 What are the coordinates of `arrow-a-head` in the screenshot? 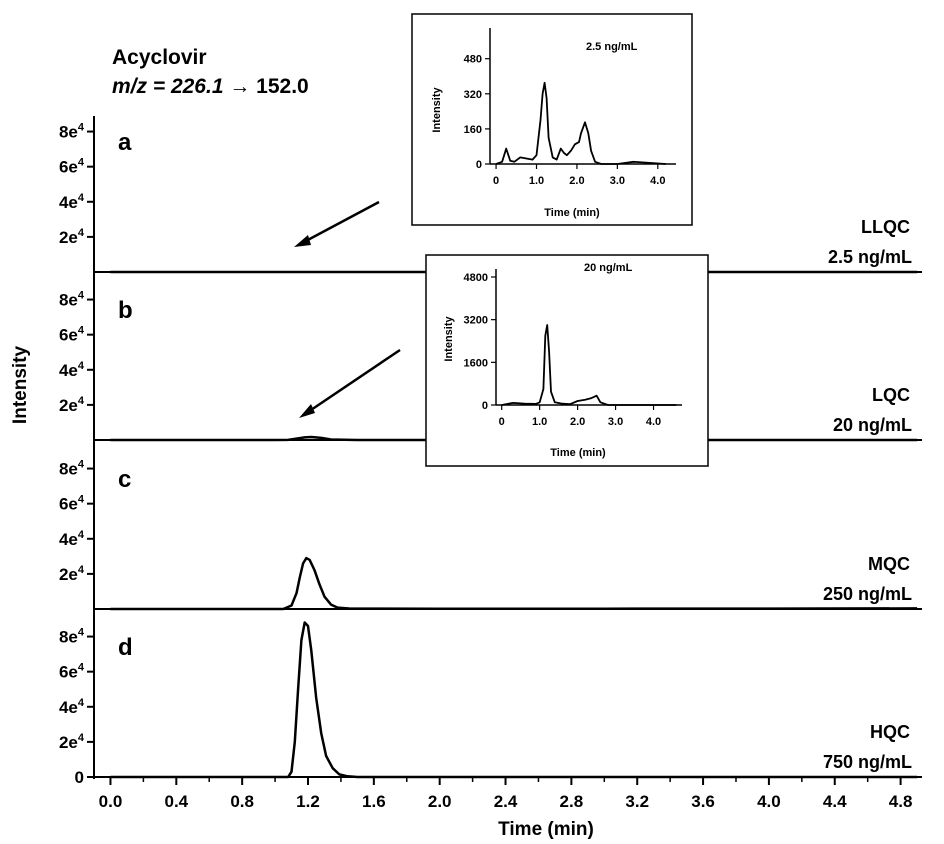 It's located at (302, 241).